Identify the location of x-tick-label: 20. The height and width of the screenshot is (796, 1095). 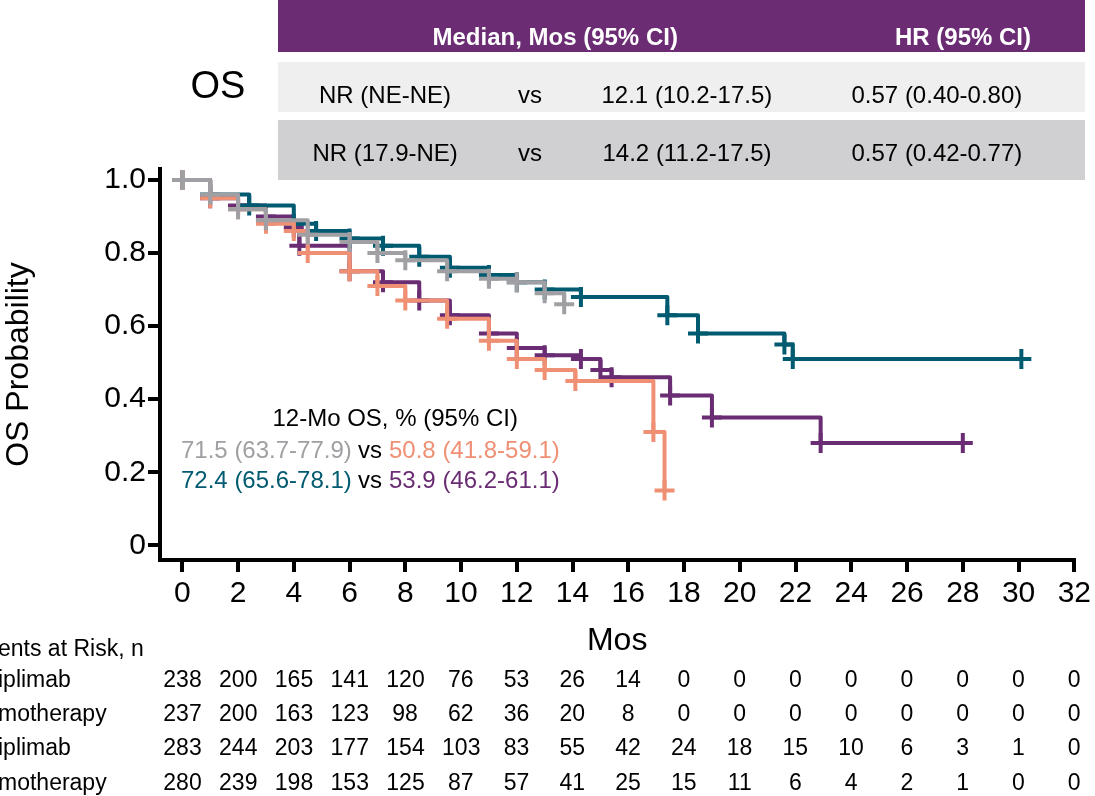
(740, 592).